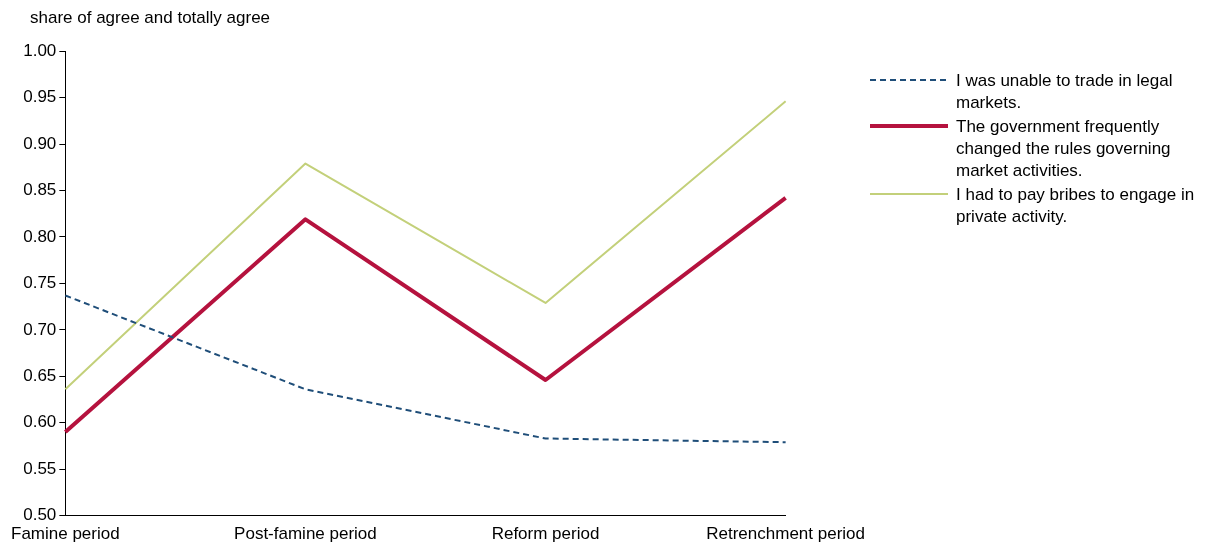  I want to click on y-tick-label: 0.95, so click(40, 97).